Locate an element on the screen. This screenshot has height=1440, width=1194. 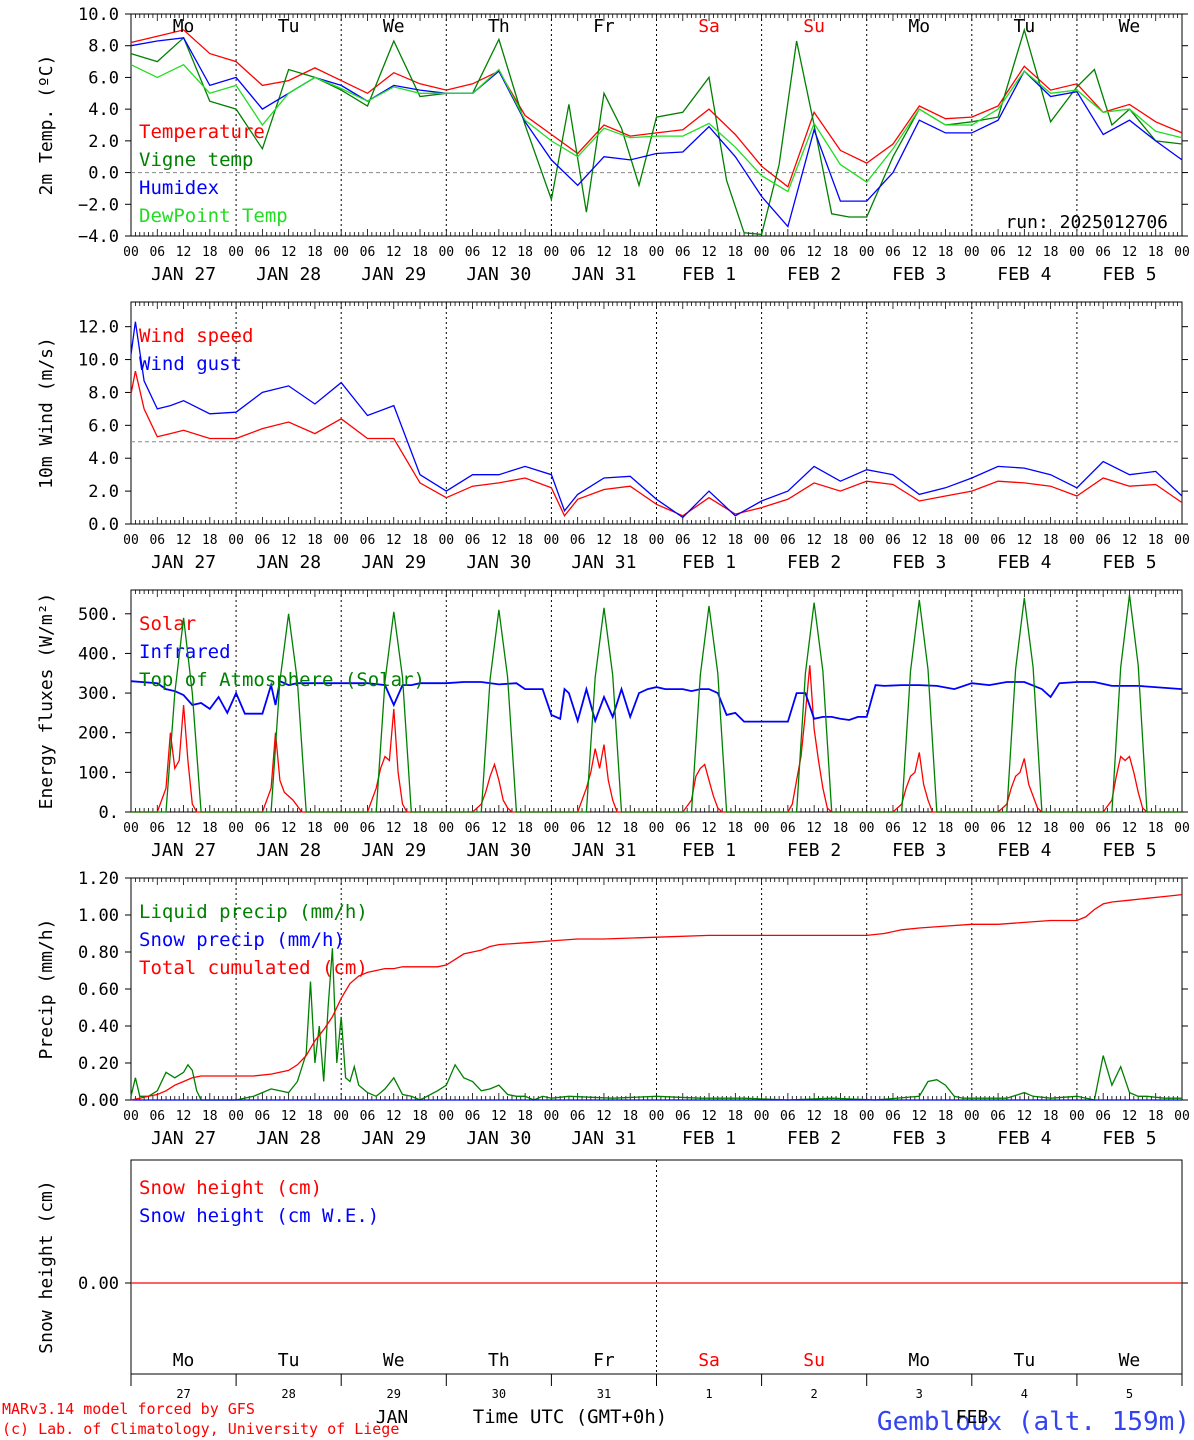
legend-entry: Solar is located at coordinates (167, 624).